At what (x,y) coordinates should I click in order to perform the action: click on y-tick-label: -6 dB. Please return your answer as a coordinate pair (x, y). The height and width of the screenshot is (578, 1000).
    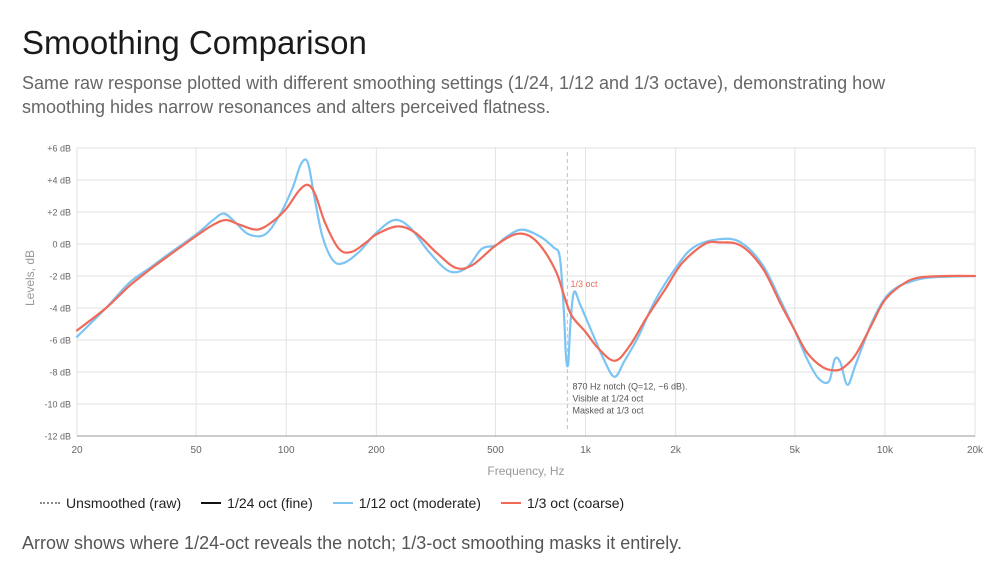
    Looking at the image, I should click on (60, 341).